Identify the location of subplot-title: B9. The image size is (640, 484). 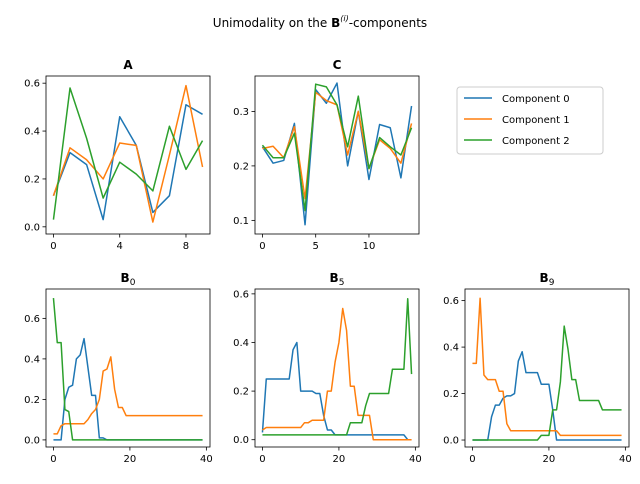
(547, 279).